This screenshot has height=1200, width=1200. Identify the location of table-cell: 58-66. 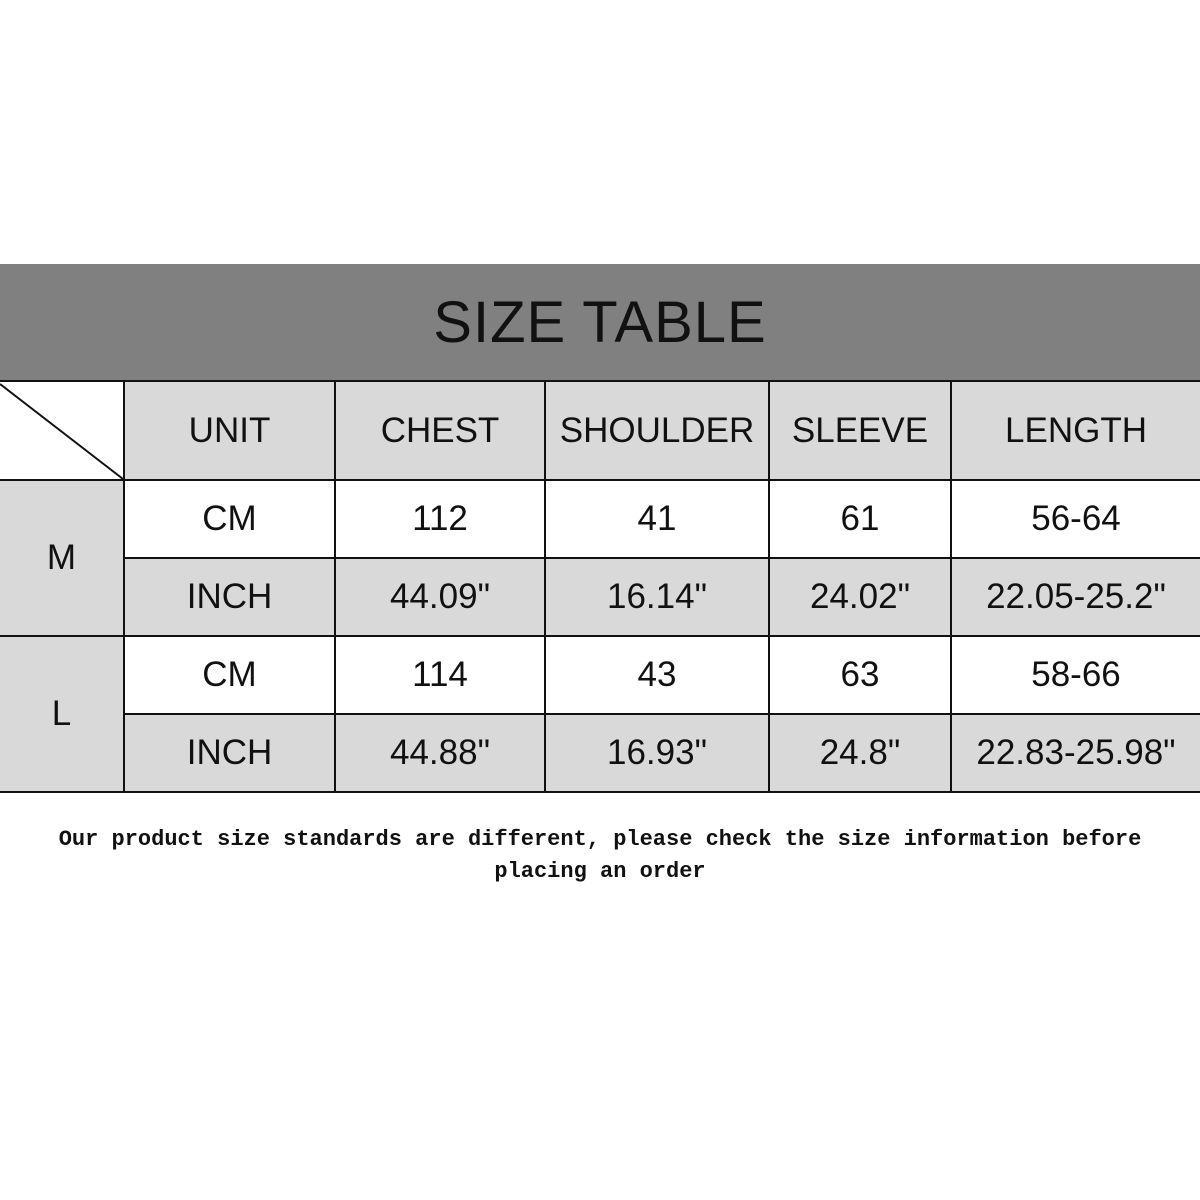
(1076, 676).